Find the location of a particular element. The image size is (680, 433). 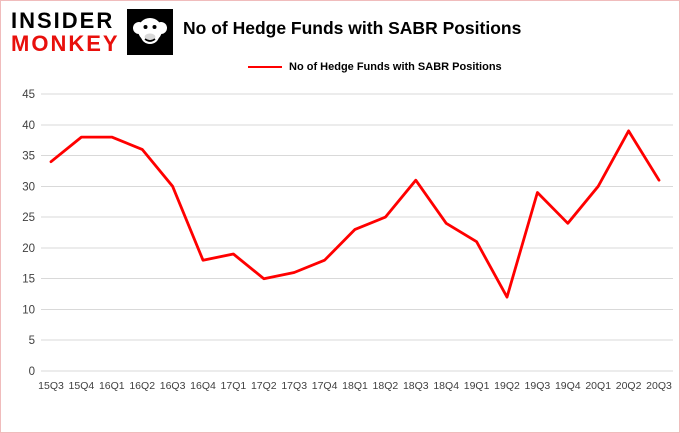

y-tick-label: 5 is located at coordinates (32, 341).